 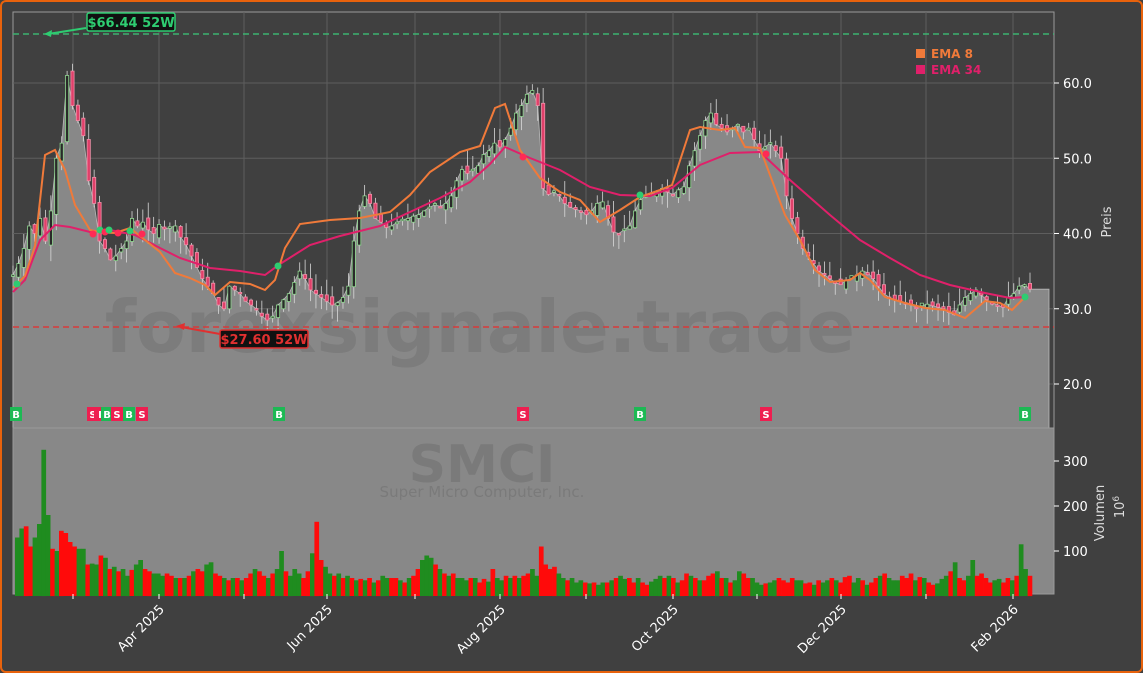 I want to click on volume-axis-title: Volumen, so click(x=1100, y=513).